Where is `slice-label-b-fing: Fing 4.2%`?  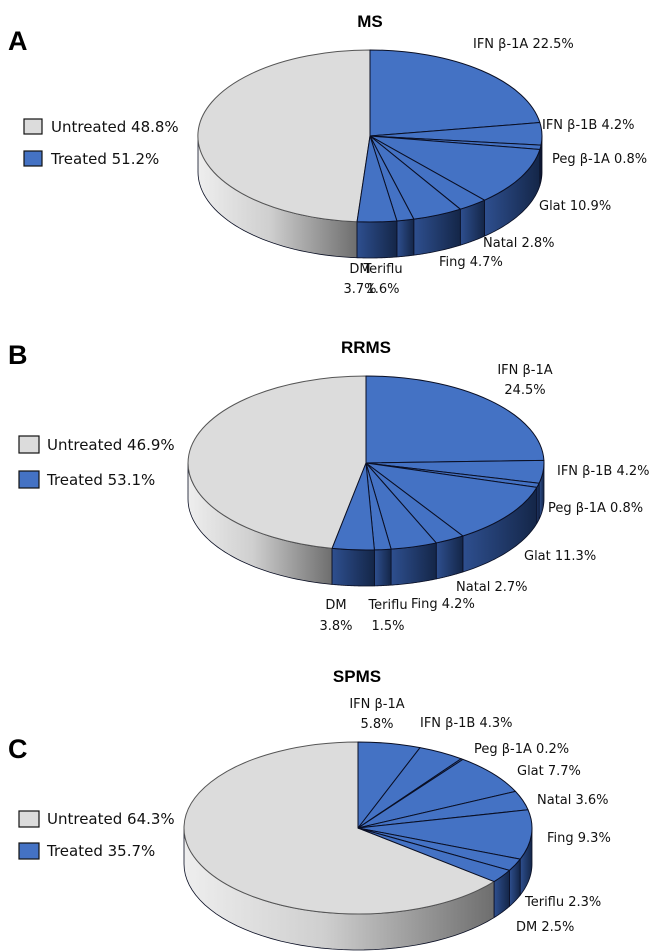 slice-label-b-fing: Fing 4.2% is located at coordinates (443, 604).